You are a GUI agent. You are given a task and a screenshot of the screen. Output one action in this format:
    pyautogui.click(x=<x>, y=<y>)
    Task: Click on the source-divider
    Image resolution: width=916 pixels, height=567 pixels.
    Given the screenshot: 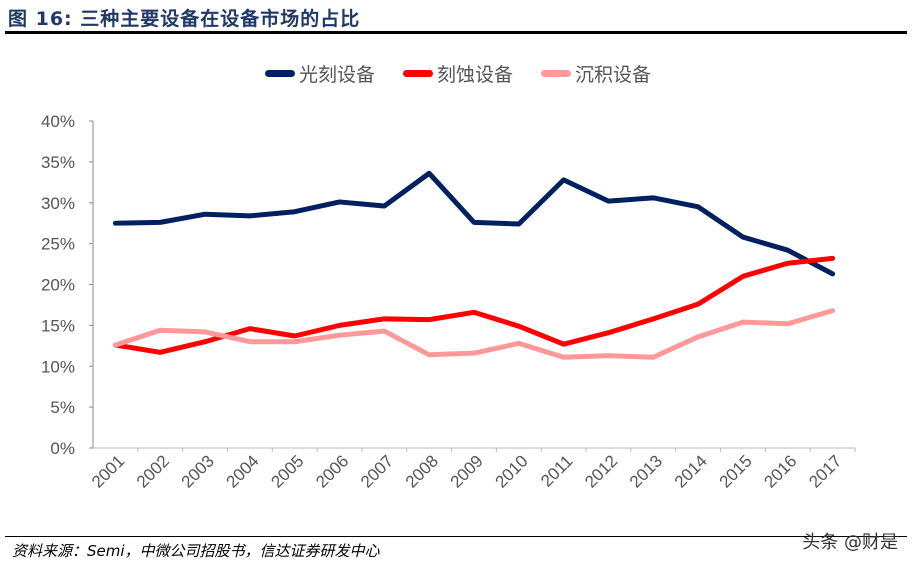 What is the action you would take?
    pyautogui.click(x=456, y=536)
    